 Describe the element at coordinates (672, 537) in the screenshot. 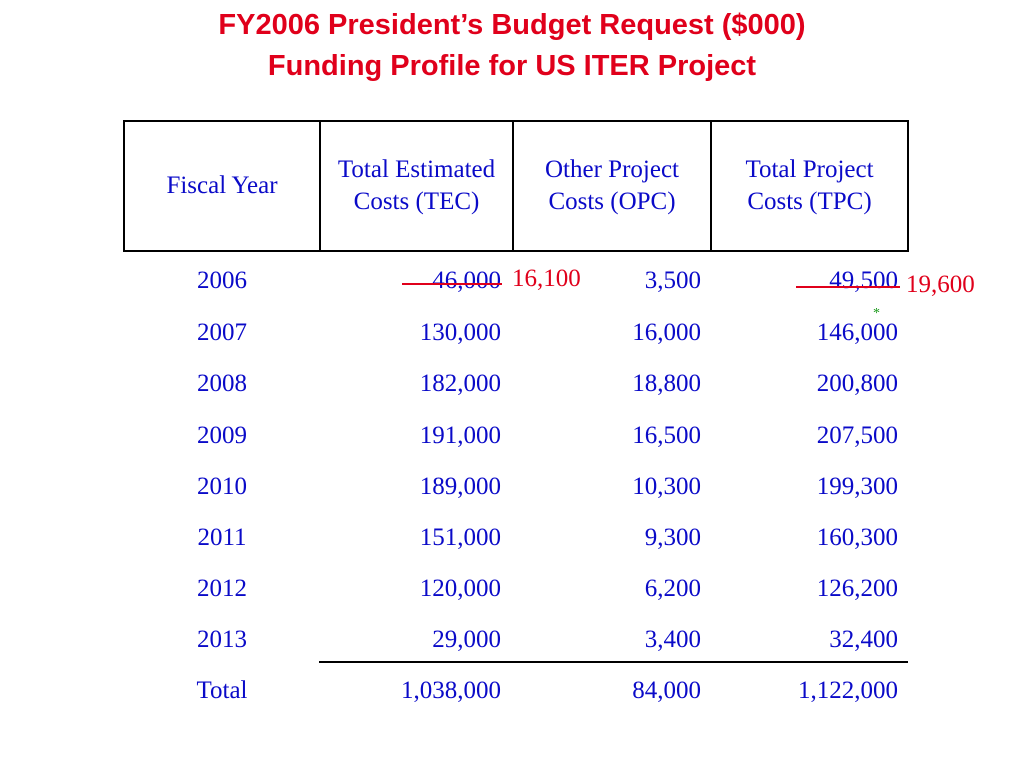

I see `table-cell-opc: 9,300` at that location.